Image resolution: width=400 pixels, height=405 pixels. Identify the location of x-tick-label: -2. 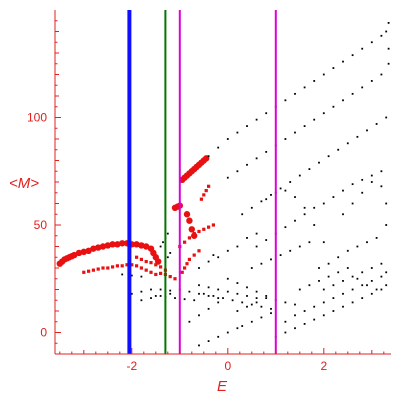
(131, 366).